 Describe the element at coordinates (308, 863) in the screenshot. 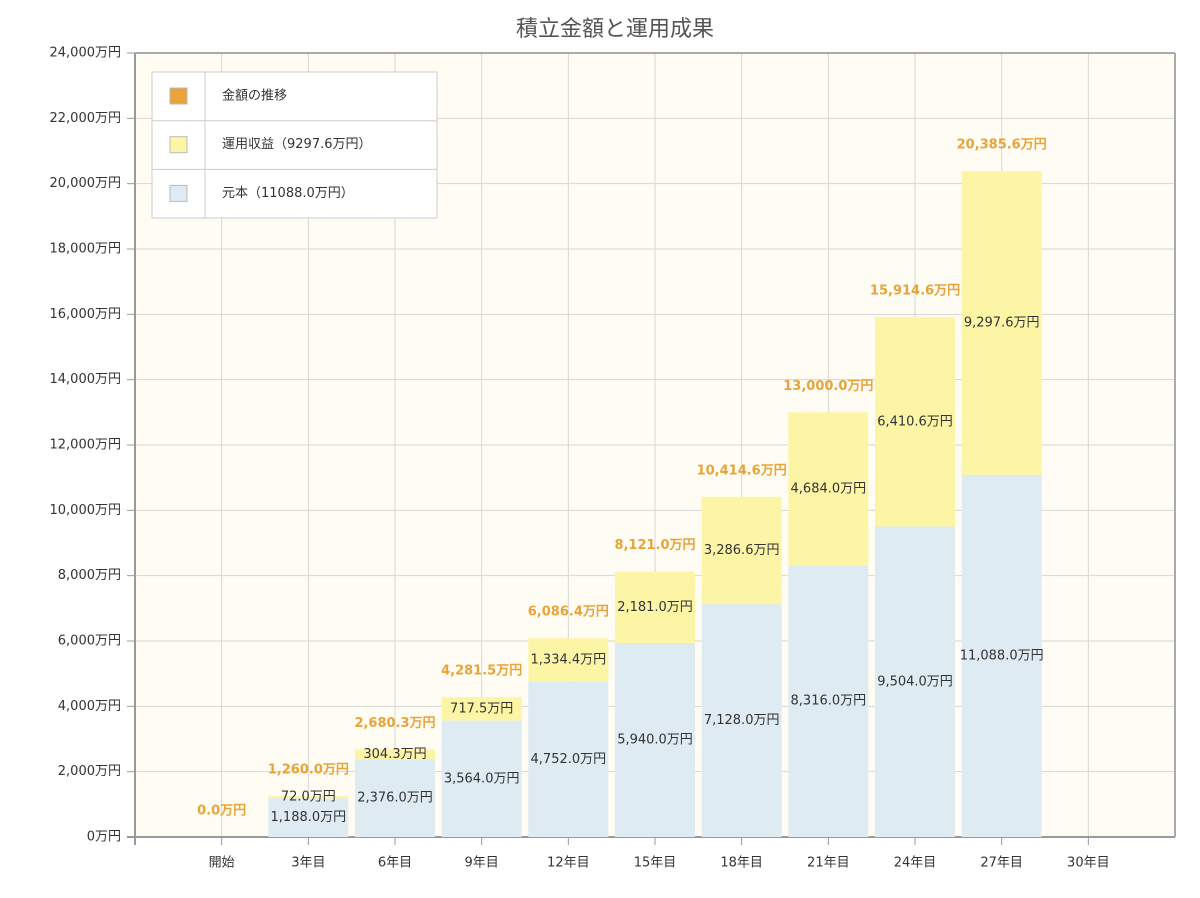

I see `x-tick-label: 3年目` at that location.